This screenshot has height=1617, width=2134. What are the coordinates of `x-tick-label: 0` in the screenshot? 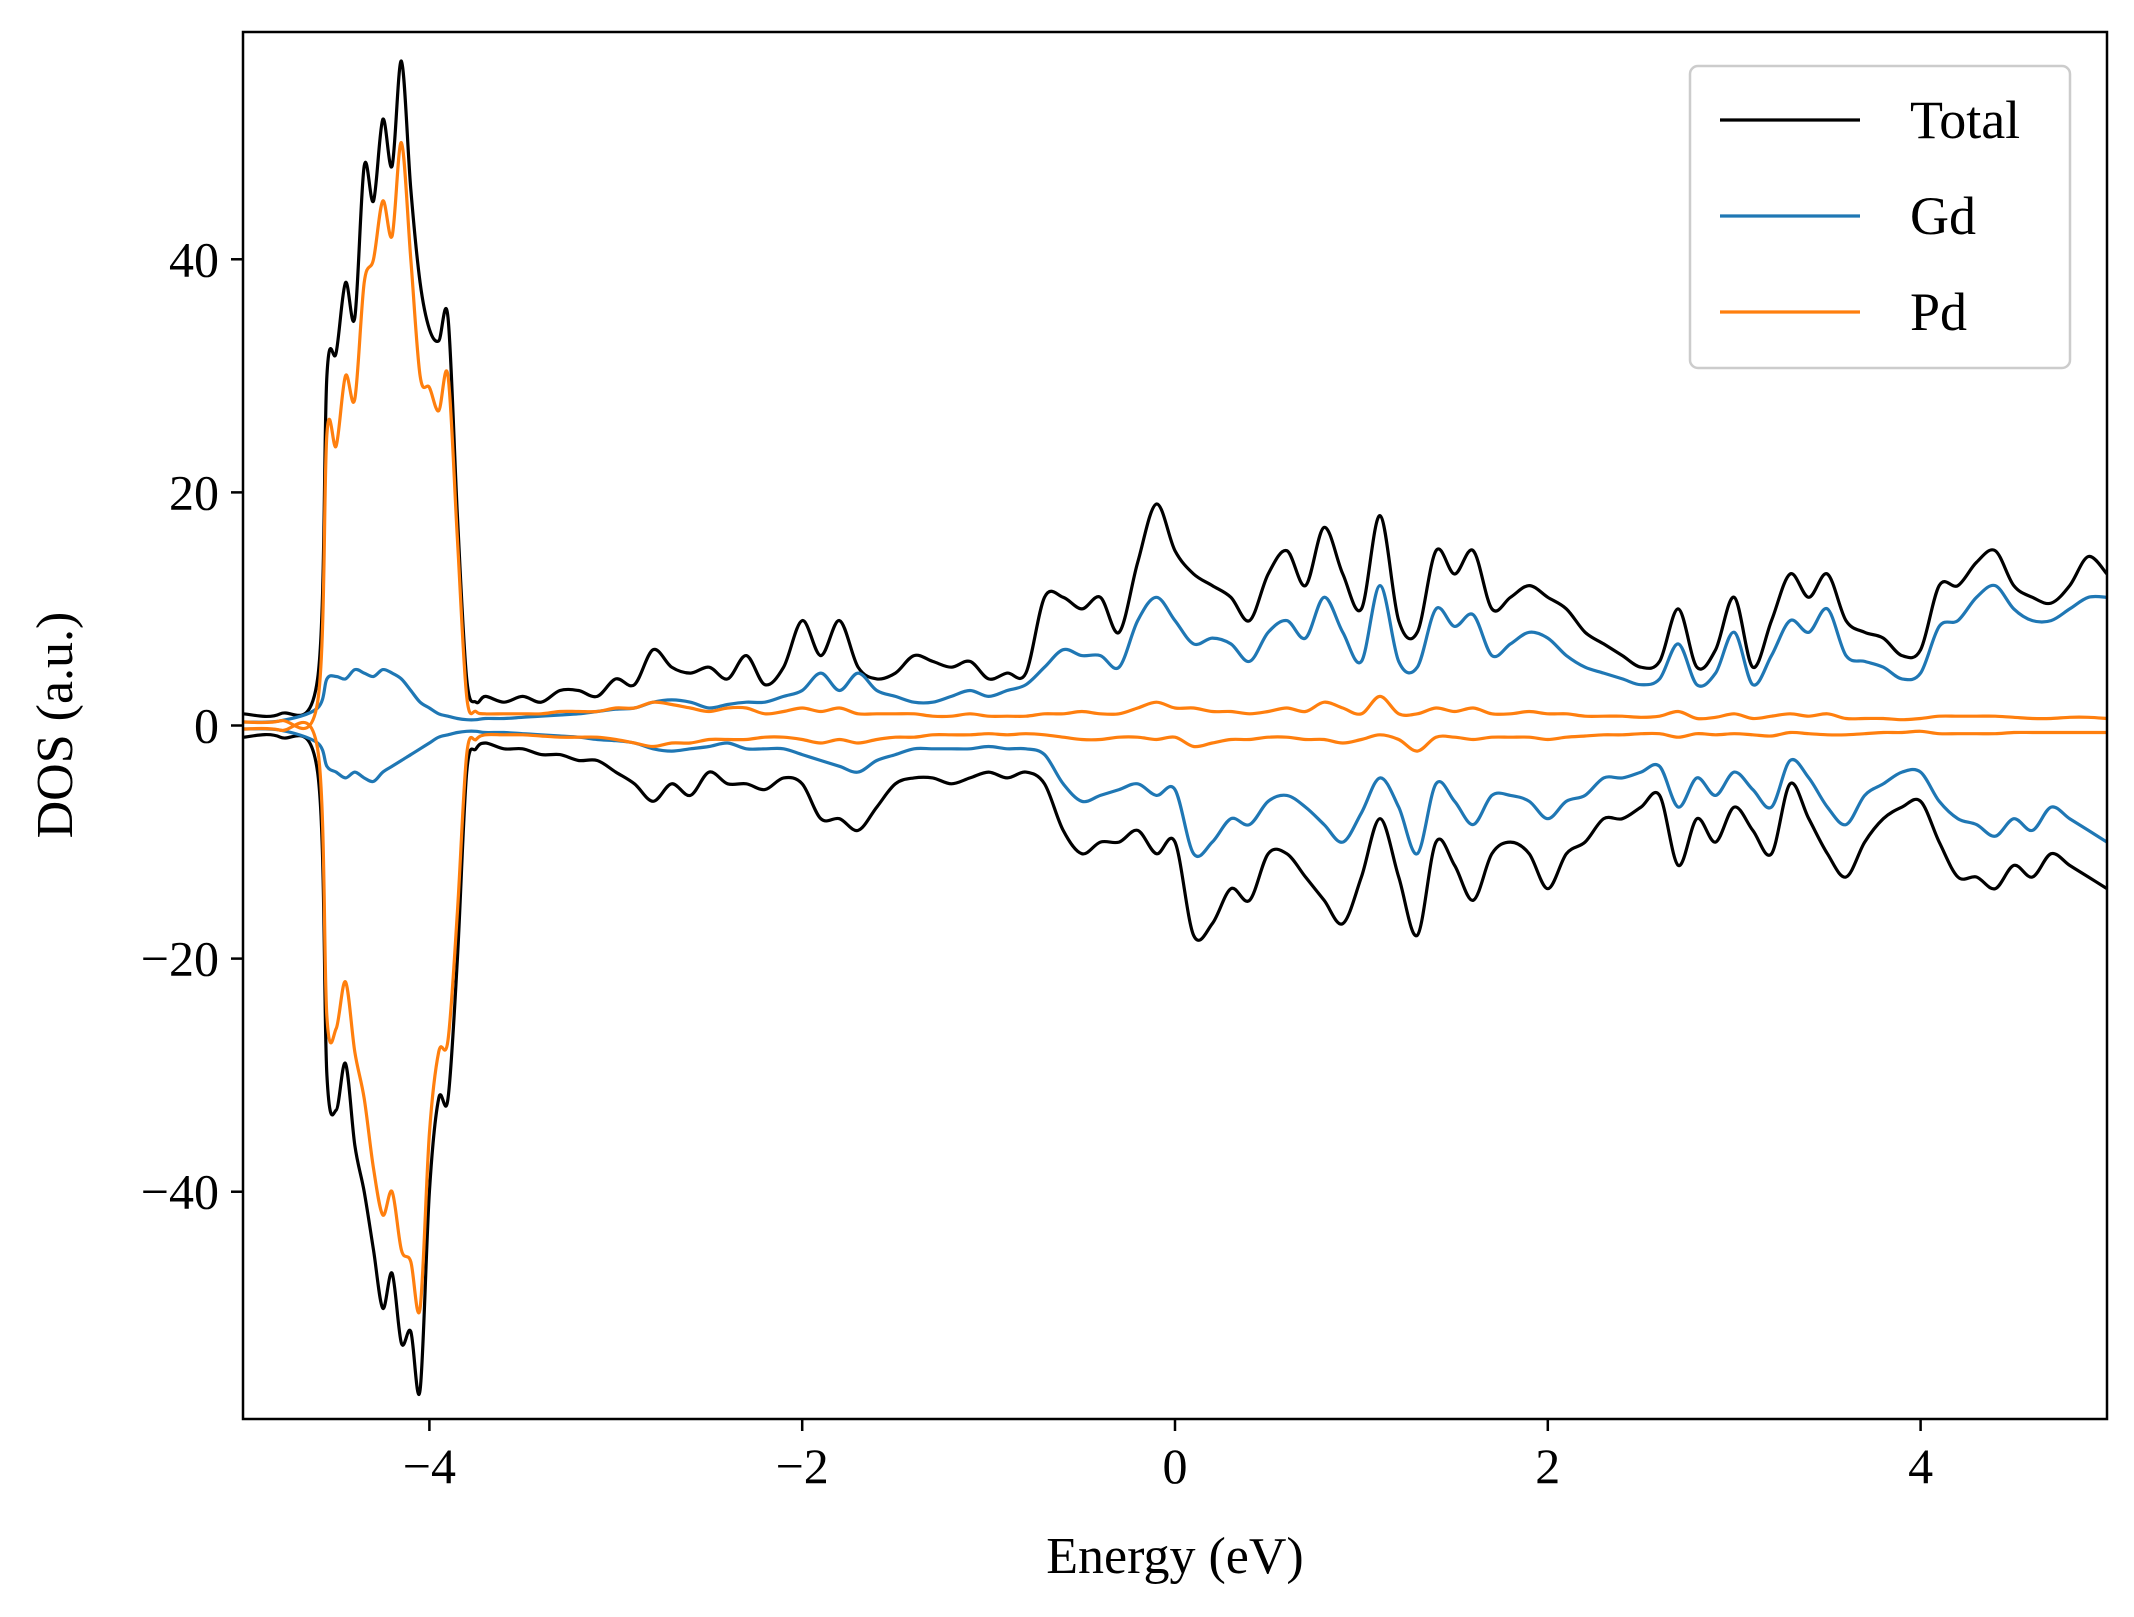 It's located at (1175, 1466).